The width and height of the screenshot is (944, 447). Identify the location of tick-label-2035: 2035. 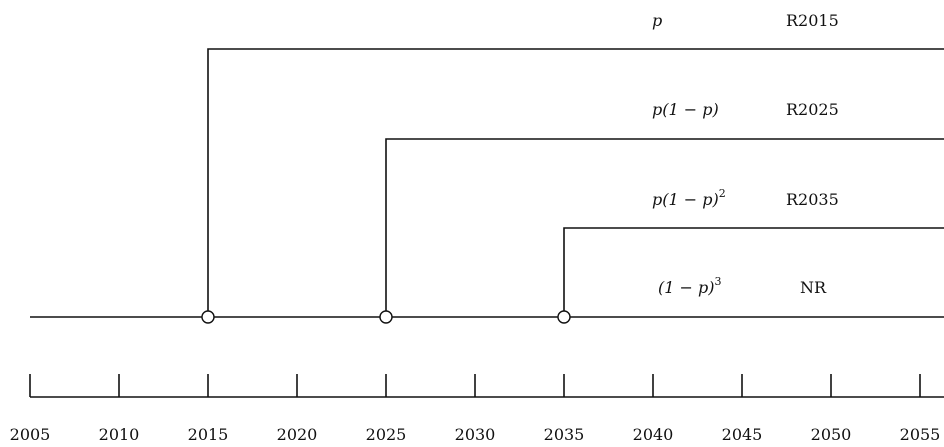
(564, 434).